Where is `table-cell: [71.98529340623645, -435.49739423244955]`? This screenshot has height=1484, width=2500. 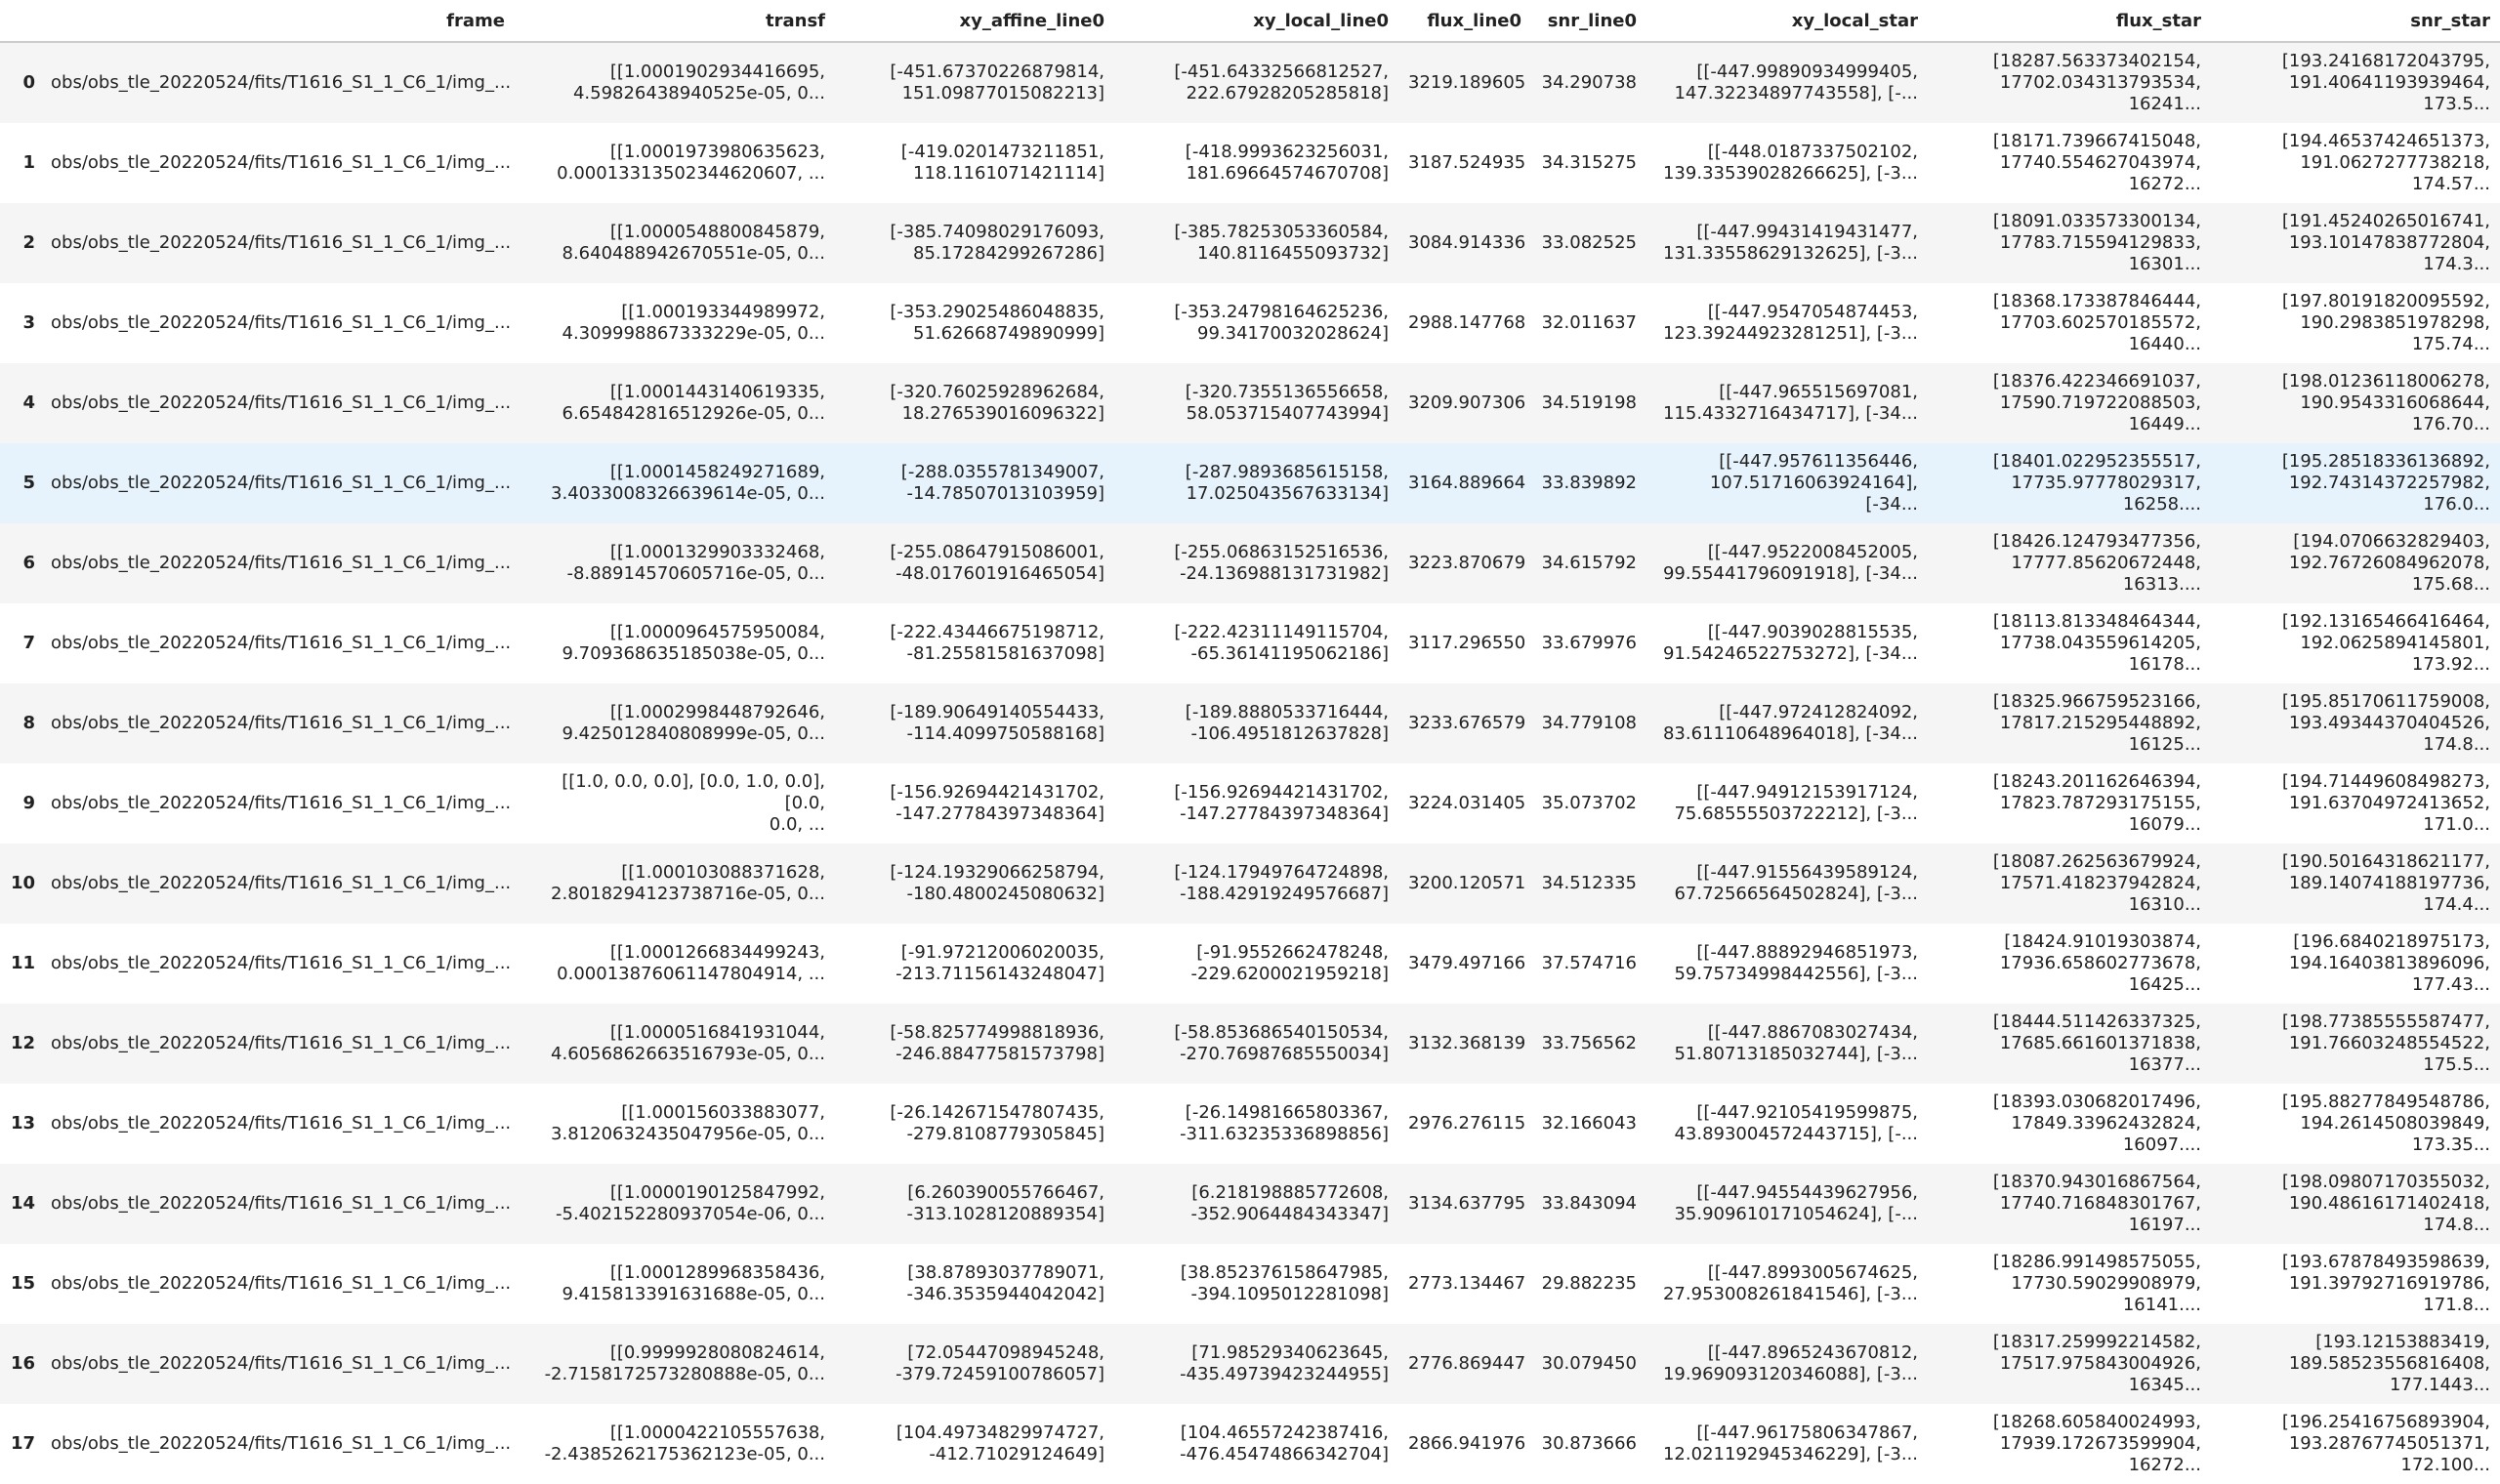 table-cell: [71.98529340623645, -435.49739423244955] is located at coordinates (1256, 1364).